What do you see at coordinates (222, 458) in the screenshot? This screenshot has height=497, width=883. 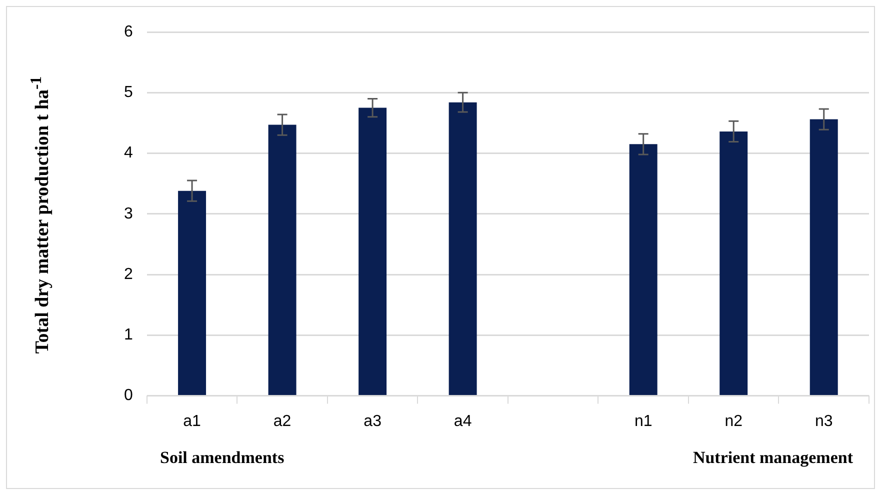 I see `text: Soil amendments` at bounding box center [222, 458].